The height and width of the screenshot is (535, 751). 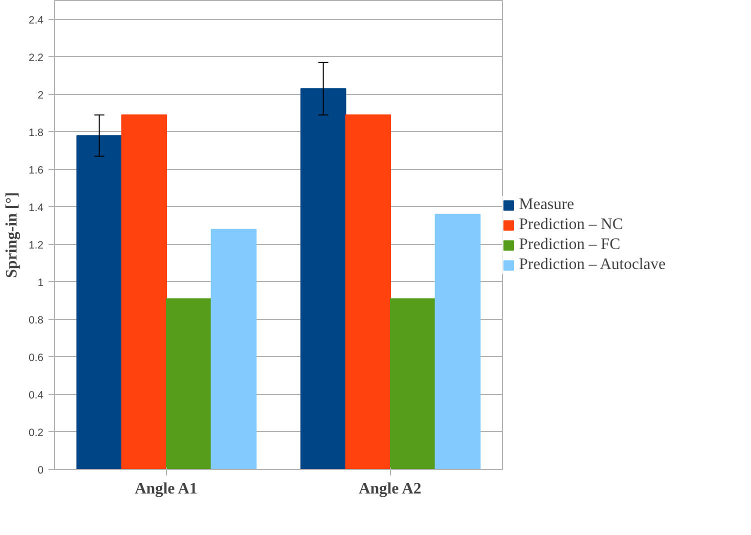 What do you see at coordinates (36, 245) in the screenshot?
I see `y-tick-label: 1.2` at bounding box center [36, 245].